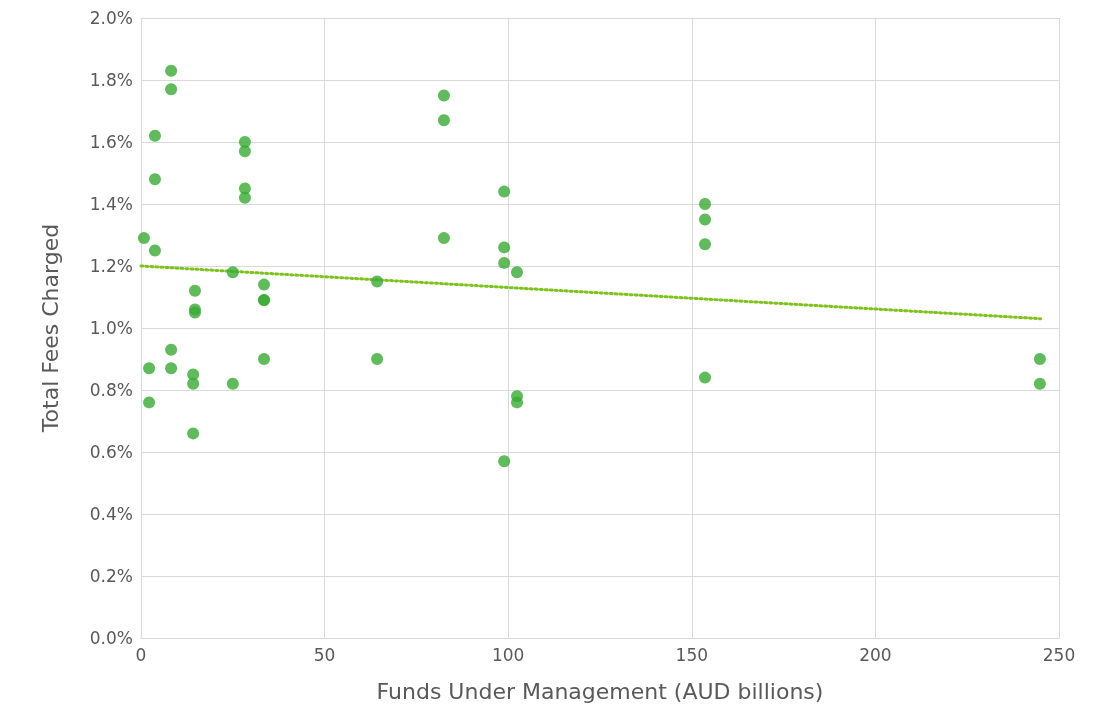 This screenshot has width=1097, height=727. What do you see at coordinates (111, 452) in the screenshot?
I see `y-tick-label: 0.6%` at bounding box center [111, 452].